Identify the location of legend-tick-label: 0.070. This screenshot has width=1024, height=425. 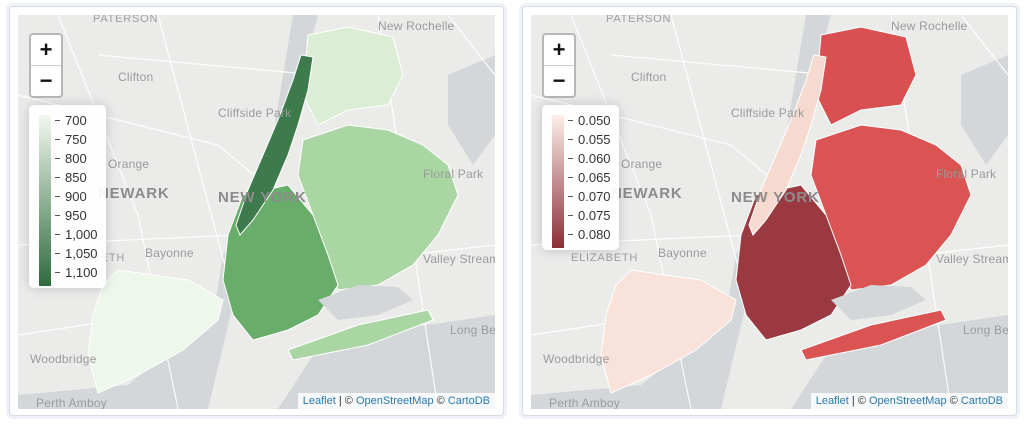
(589, 196).